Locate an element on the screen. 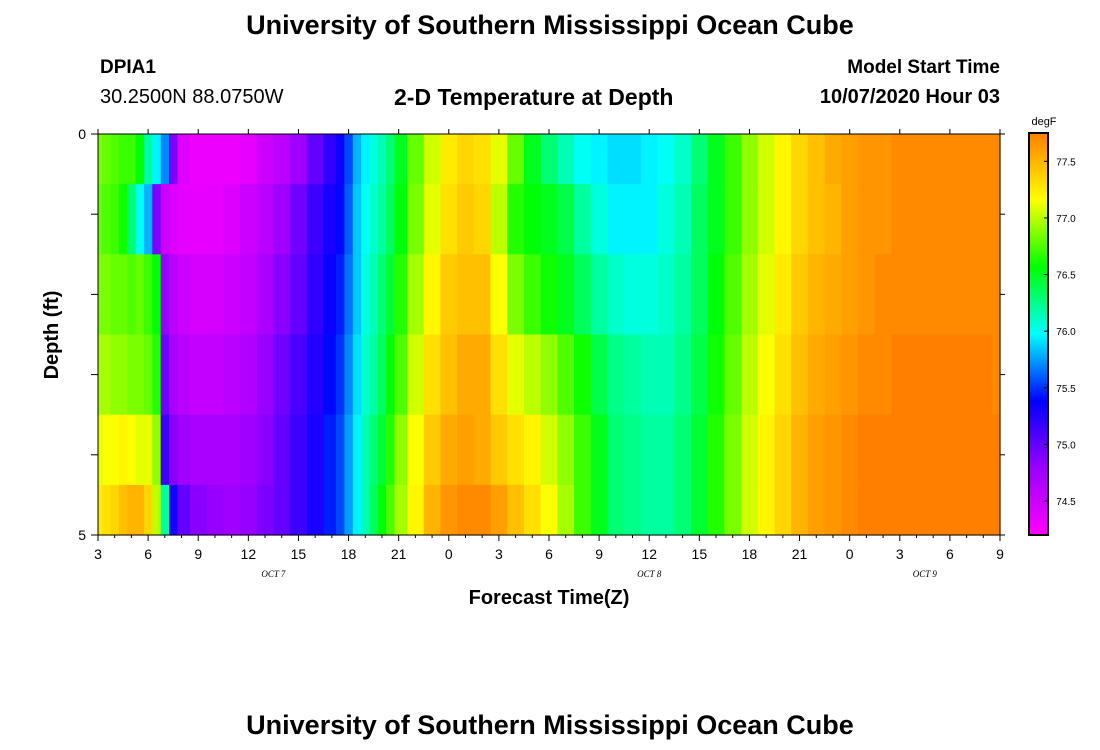  day-label: OCT 9 is located at coordinates (925, 574).